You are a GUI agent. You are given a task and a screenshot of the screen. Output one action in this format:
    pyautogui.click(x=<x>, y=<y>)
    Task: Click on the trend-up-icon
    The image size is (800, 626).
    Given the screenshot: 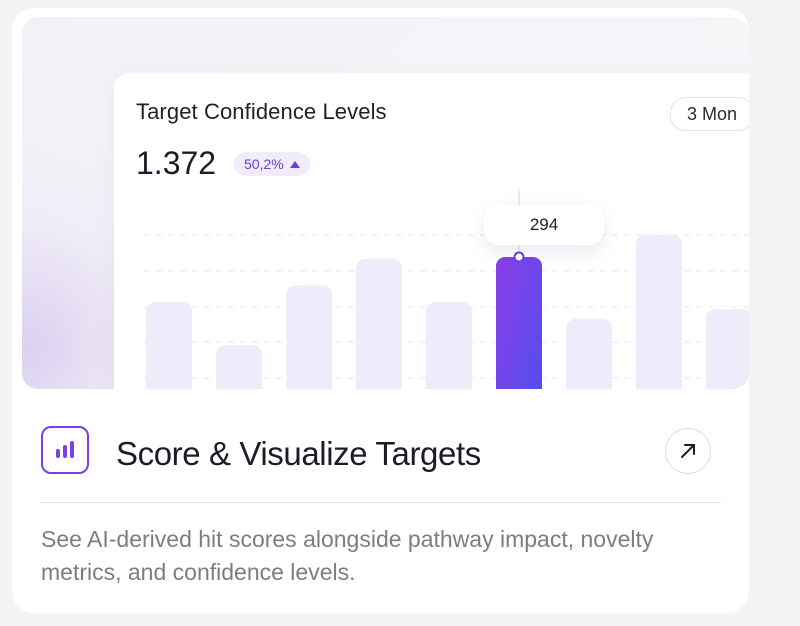 What is the action you would take?
    pyautogui.click(x=294, y=164)
    